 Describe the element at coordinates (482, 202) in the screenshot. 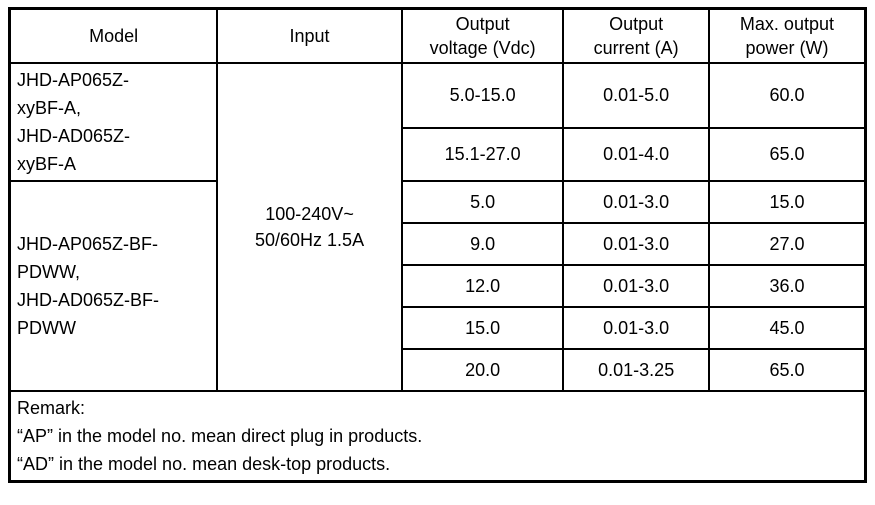

I see `voltage-cell: 5.0` at that location.